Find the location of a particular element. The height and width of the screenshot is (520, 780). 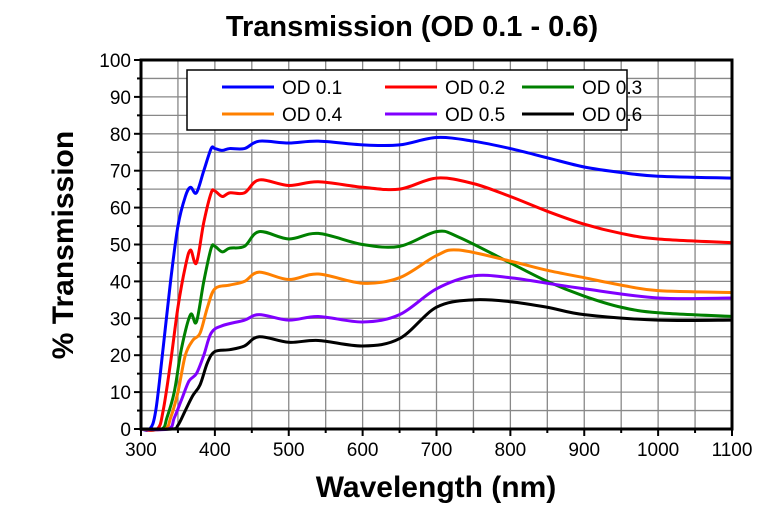

x-tick-label: 800 is located at coordinates (511, 450).